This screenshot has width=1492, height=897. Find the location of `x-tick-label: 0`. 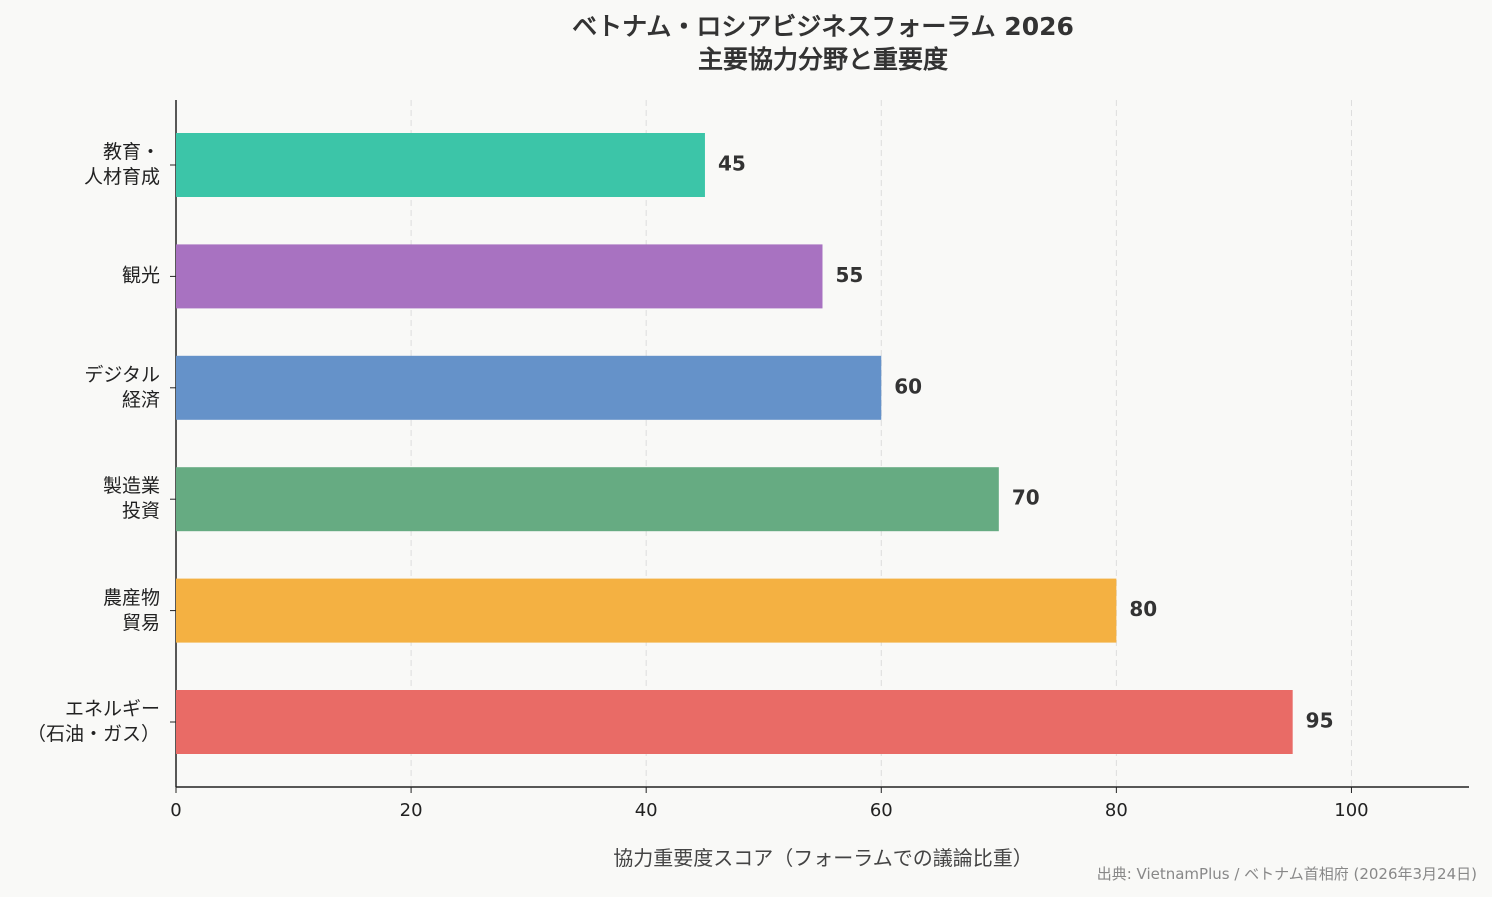

x-tick-label: 0 is located at coordinates (175, 810).